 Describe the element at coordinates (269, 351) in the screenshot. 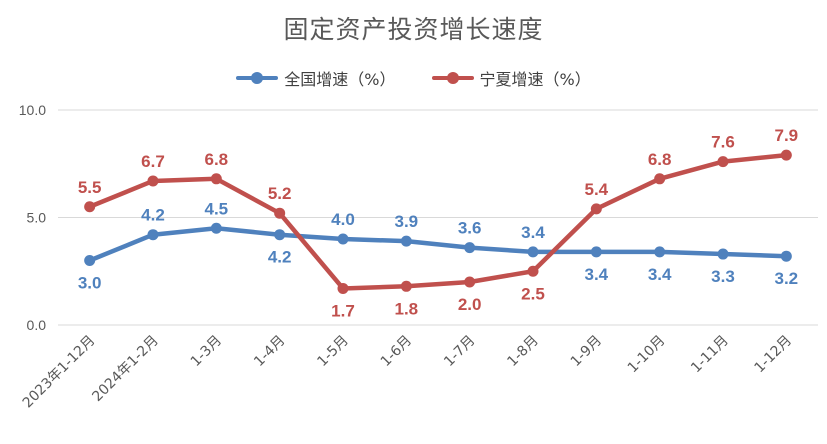

I see `x-tick-label: 1-4月` at that location.